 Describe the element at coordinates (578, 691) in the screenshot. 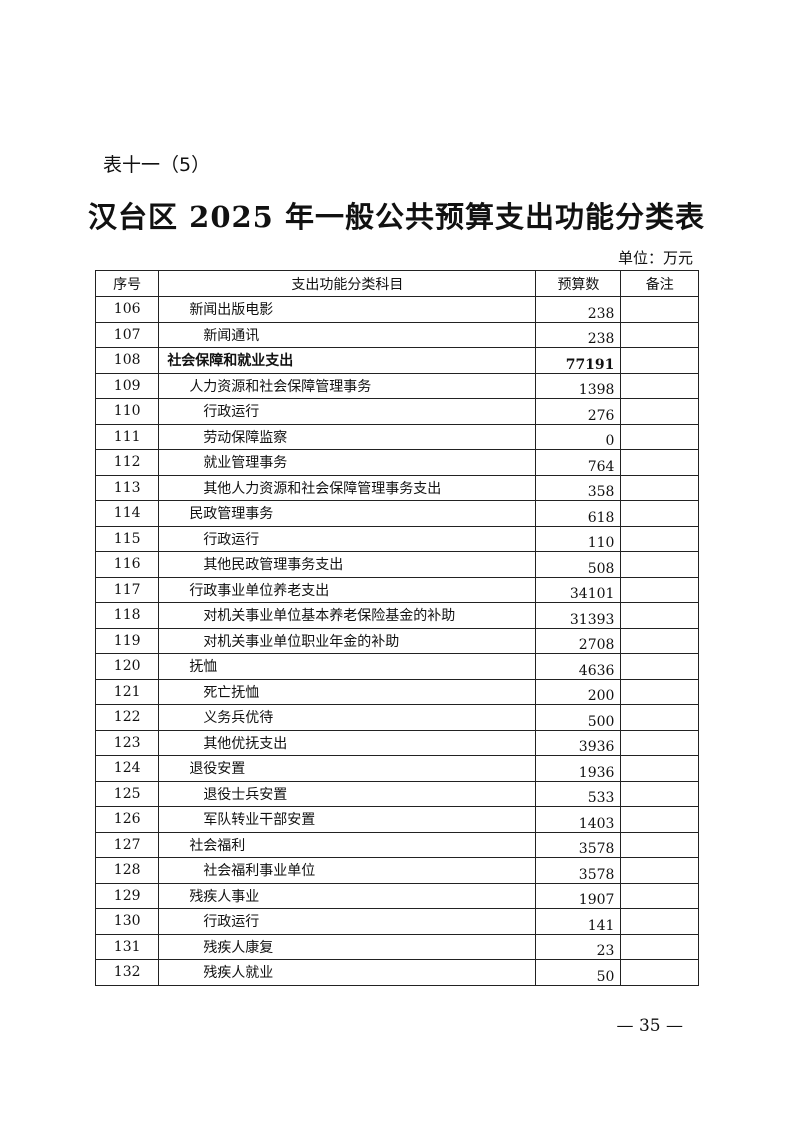

I see `amount-cell: 200` at that location.